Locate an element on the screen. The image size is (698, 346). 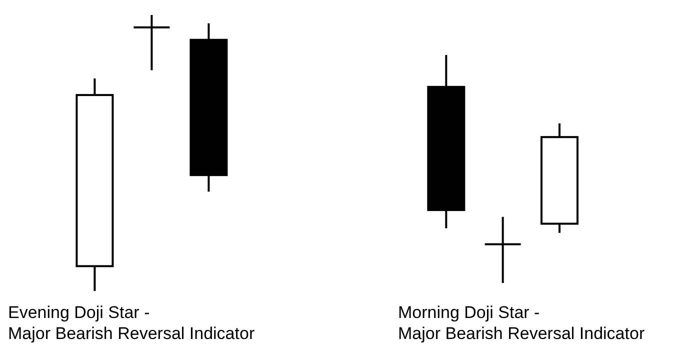
x-axis-title: Evening Doji Star - Major Bearish Reversal Indicator is located at coordinates (132, 323).